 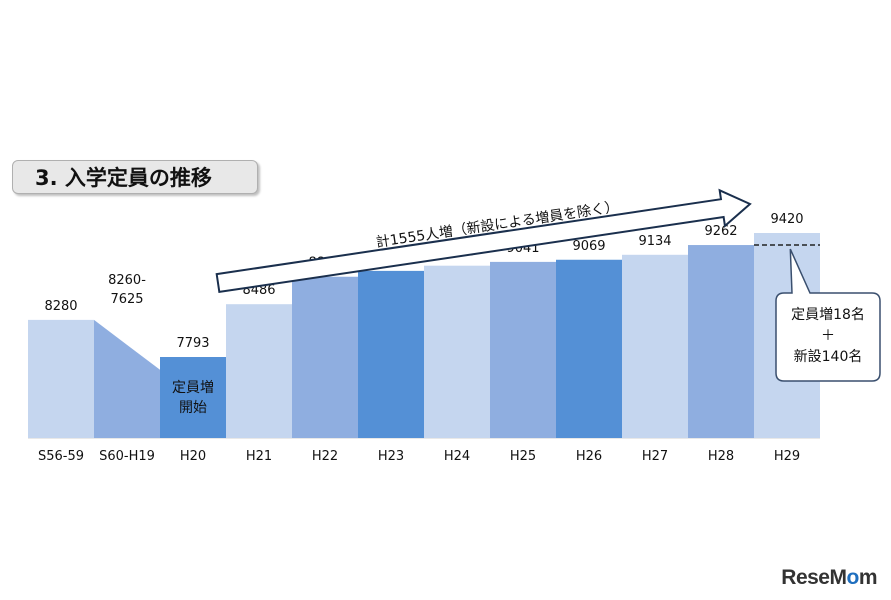 I want to click on value-label: 7625, so click(x=126, y=299).